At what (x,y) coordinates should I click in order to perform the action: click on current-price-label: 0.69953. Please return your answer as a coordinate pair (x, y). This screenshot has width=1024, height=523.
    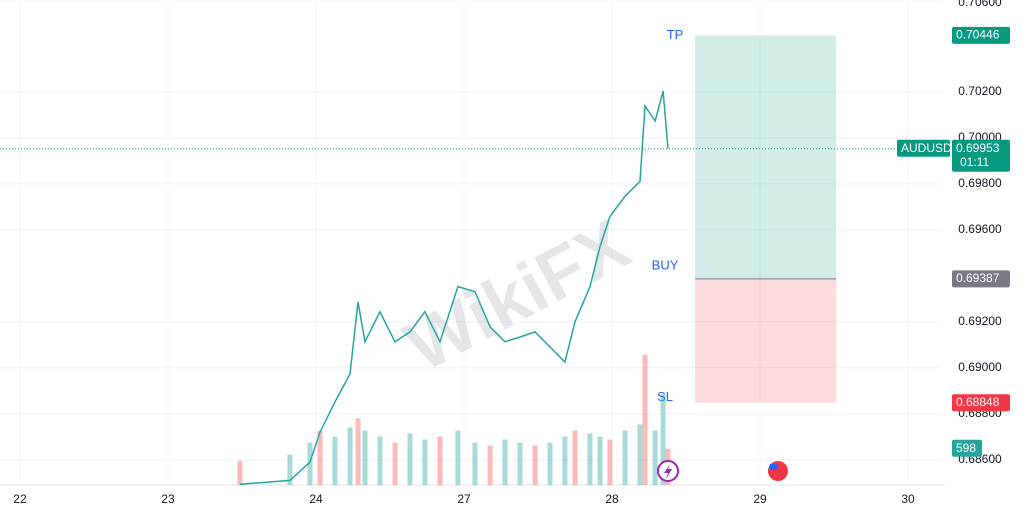
    Looking at the image, I should click on (978, 148).